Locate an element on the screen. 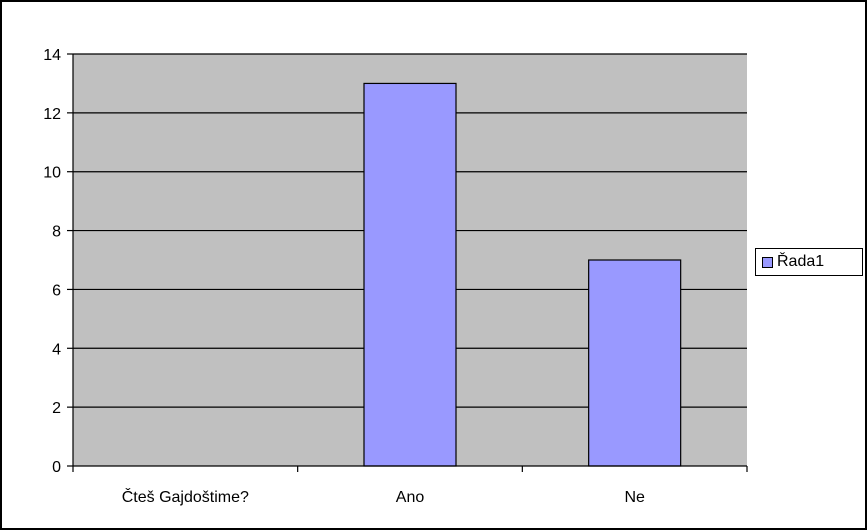 This screenshot has width=867, height=532. x-tick-label: Ano is located at coordinates (410, 497).